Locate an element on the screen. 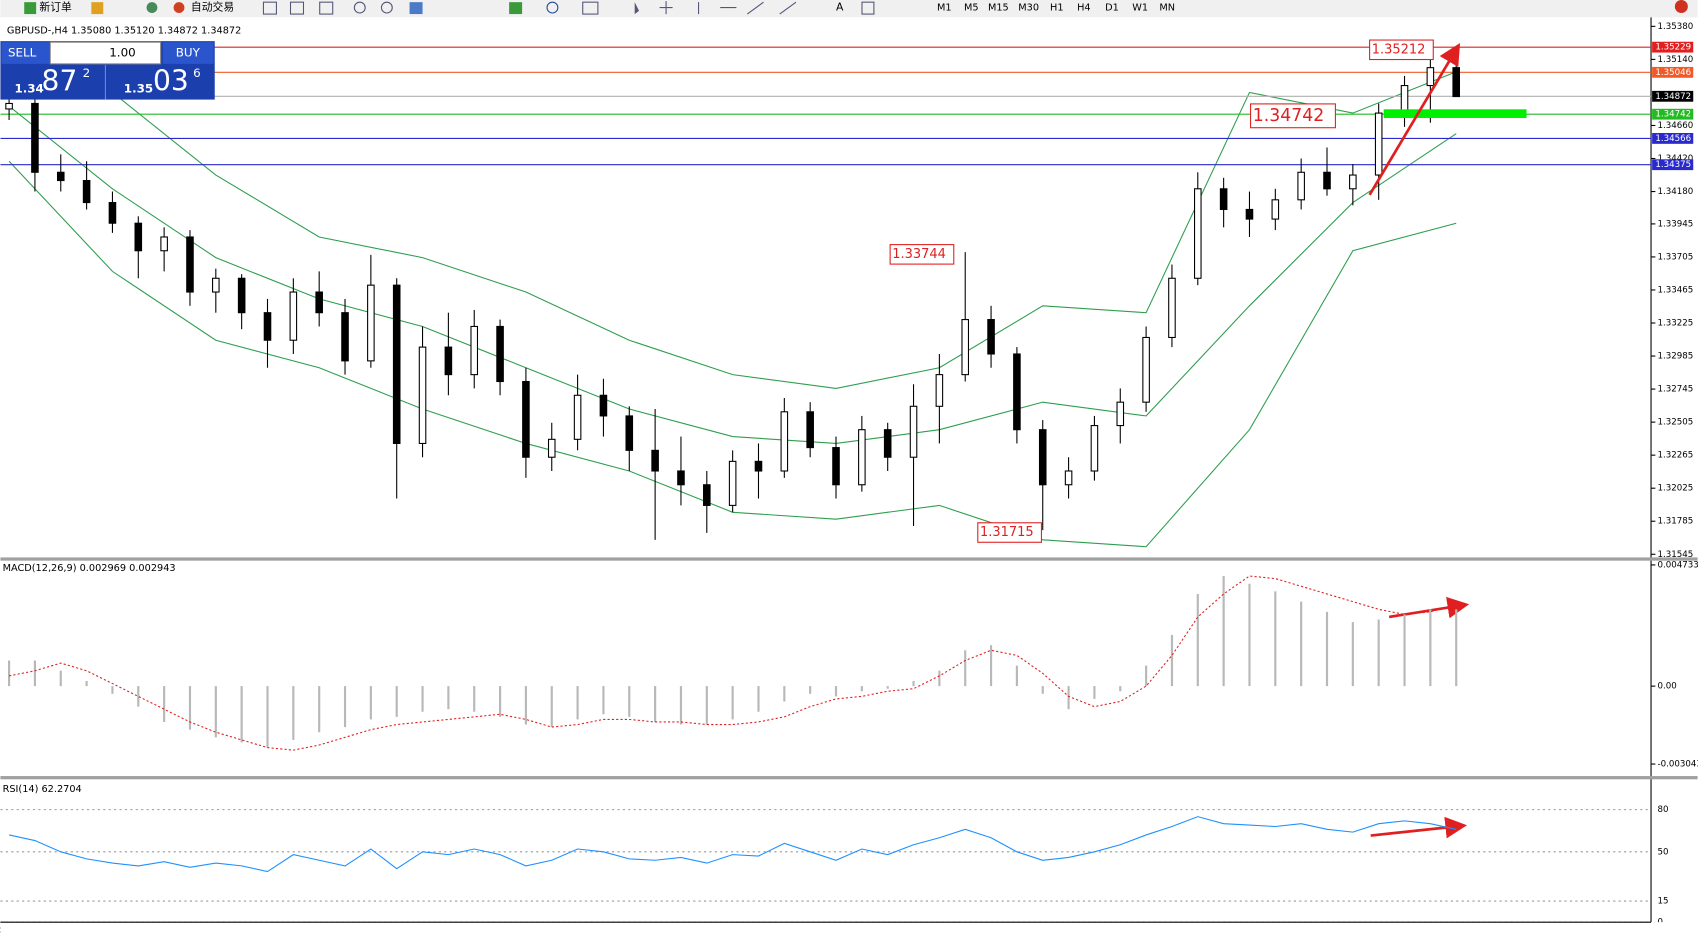 The width and height of the screenshot is (1698, 933). timeframe: M30 is located at coordinates (1028, 8).